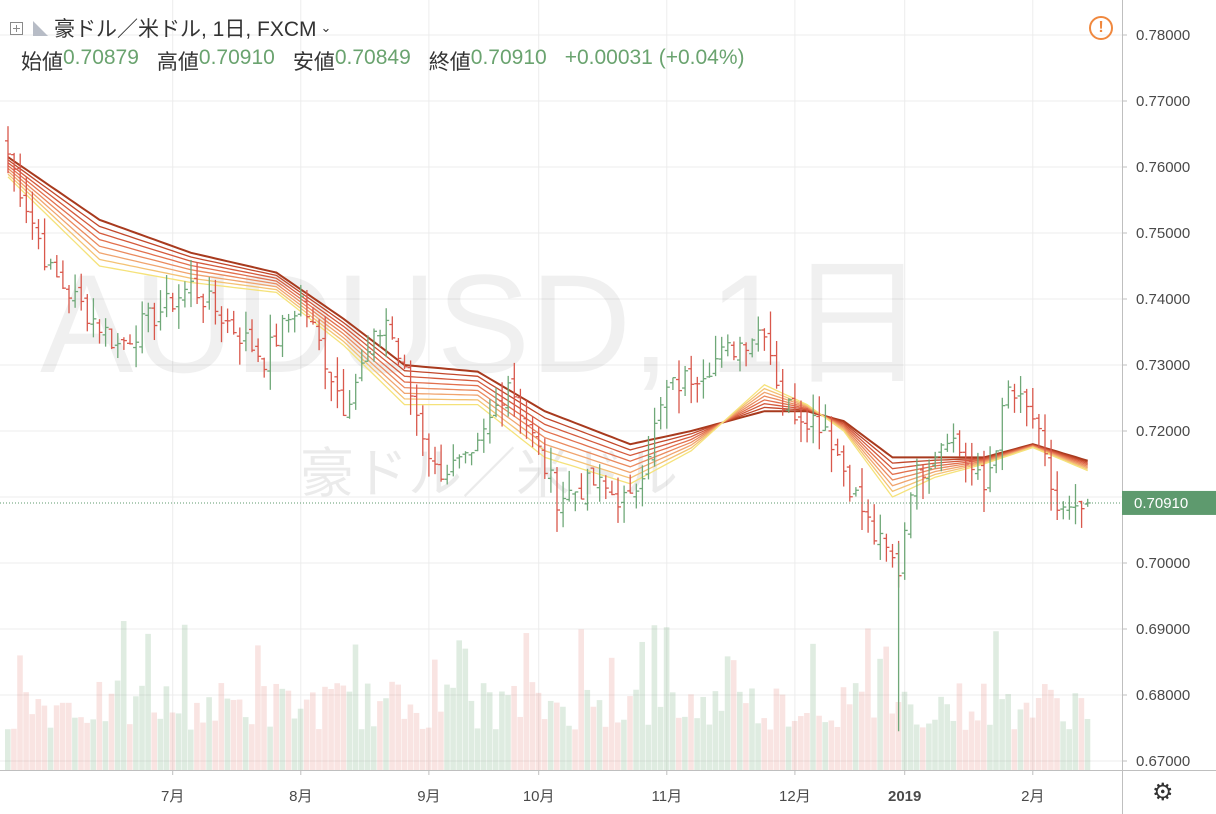 This screenshot has height=814, width=1216. Describe the element at coordinates (654, 57) in the screenshot. I see `change-value: +0.00031 (+0.04%)` at that location.